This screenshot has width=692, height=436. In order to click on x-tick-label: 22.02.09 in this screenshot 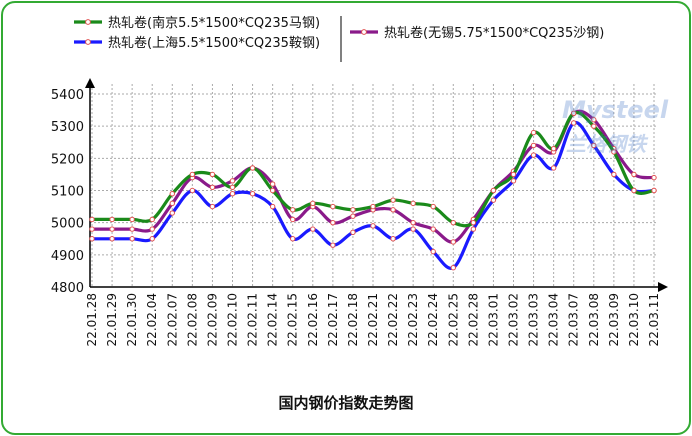, I will do `click(212, 319)`.